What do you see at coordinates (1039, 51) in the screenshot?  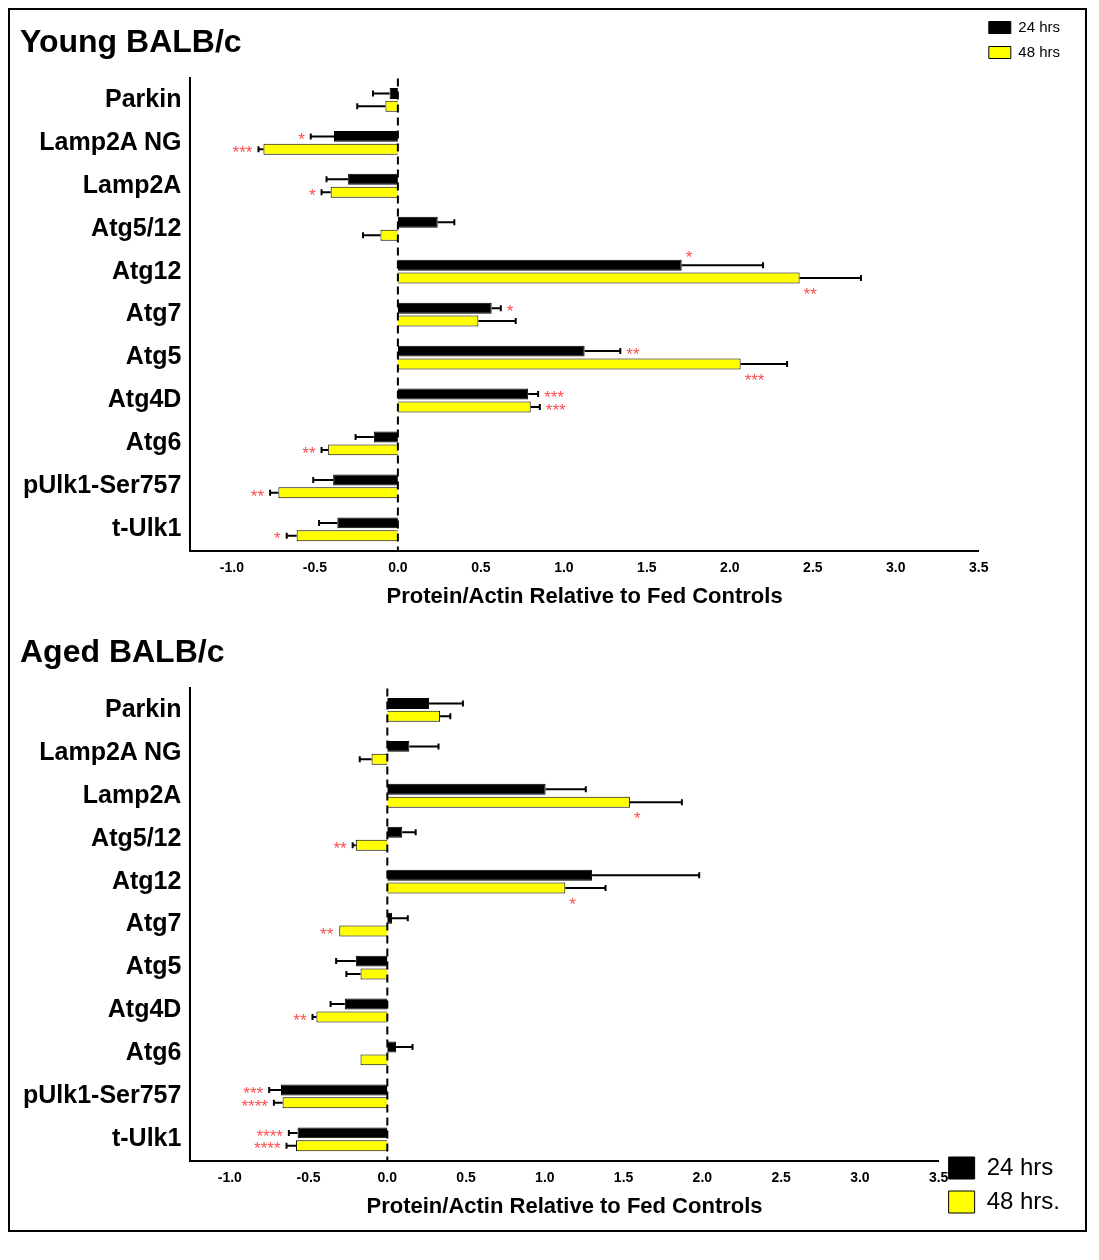 I see `legend-label: 48 hrs` at bounding box center [1039, 51].